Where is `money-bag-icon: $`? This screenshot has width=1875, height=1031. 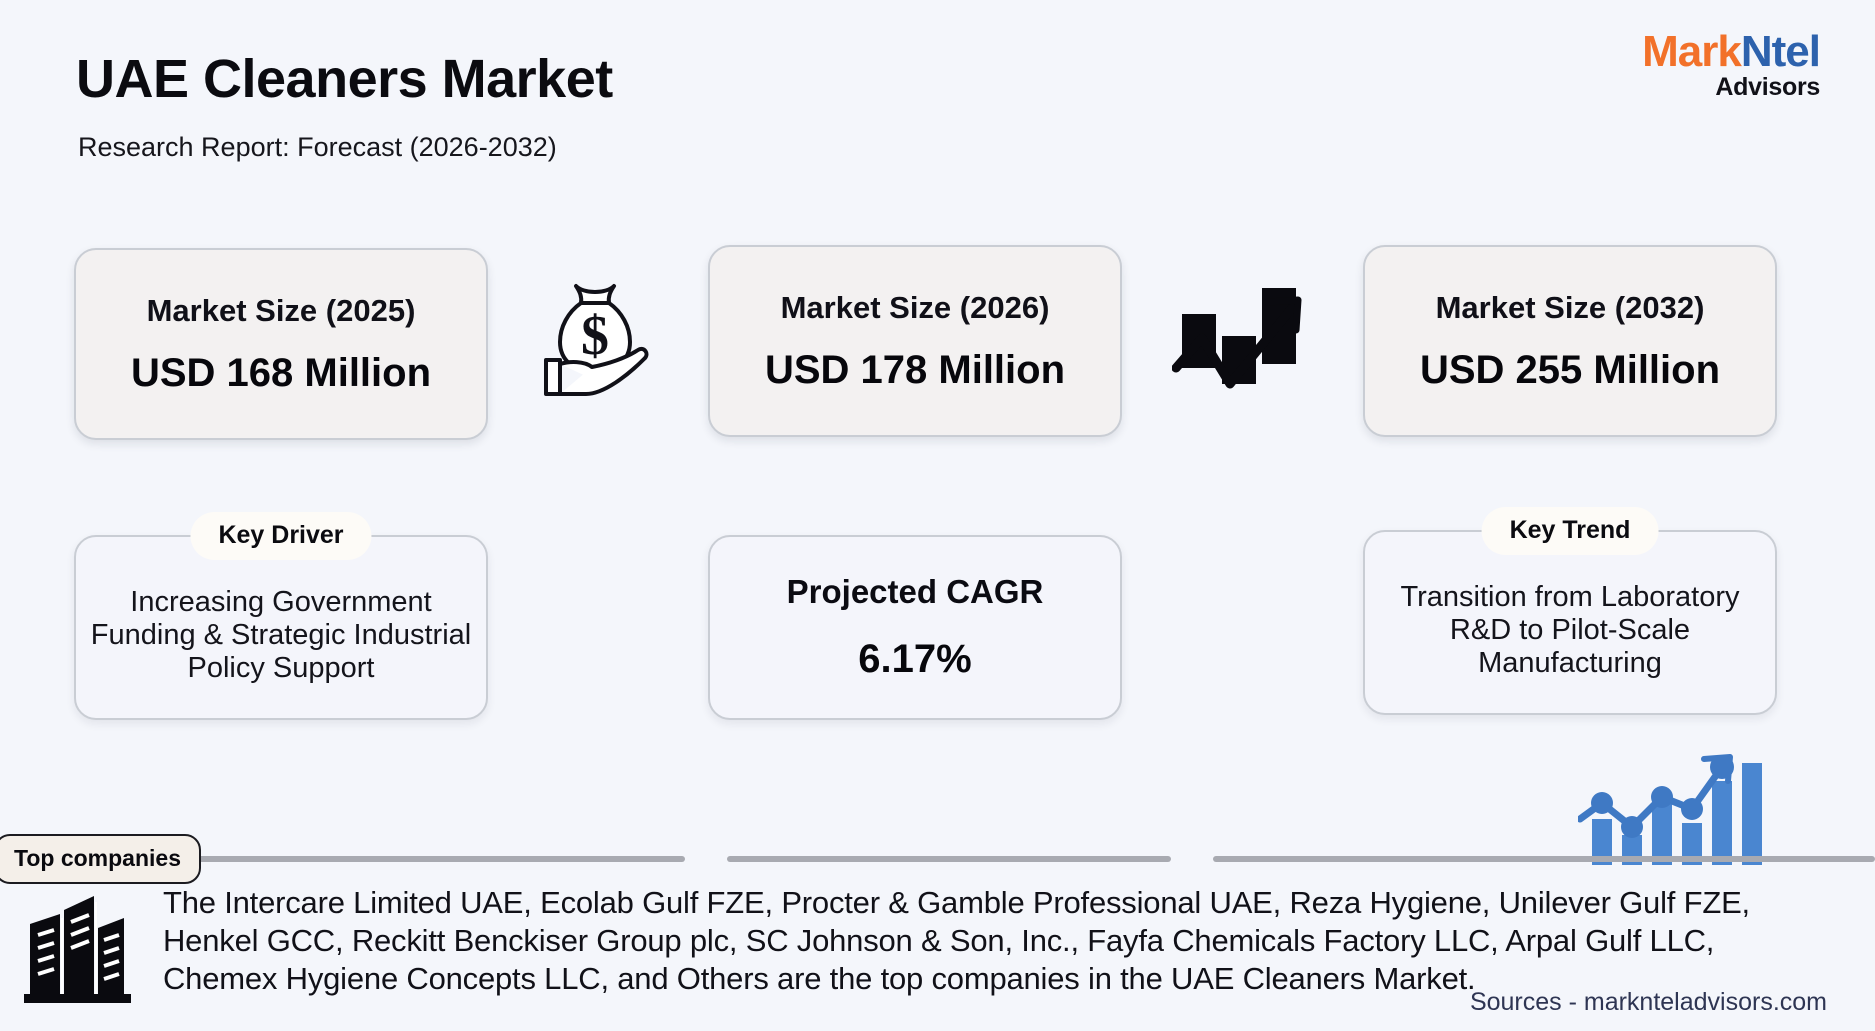
money-bag-icon: $ is located at coordinates (595, 337).